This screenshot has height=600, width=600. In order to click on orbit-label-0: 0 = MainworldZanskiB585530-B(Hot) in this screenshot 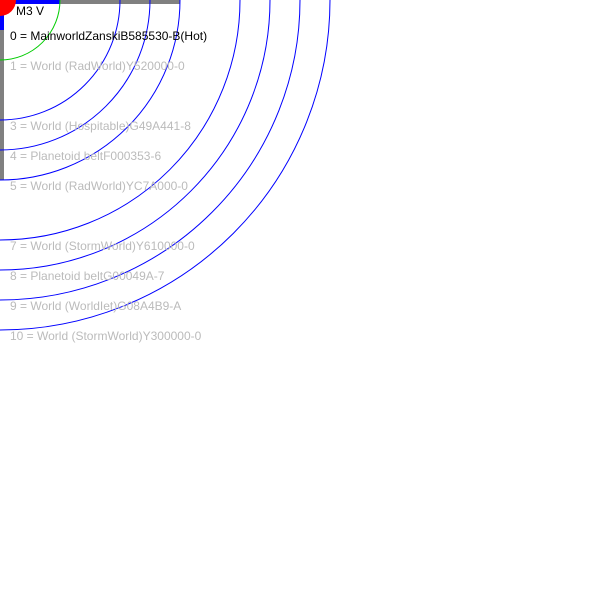, I will do `click(109, 36)`.